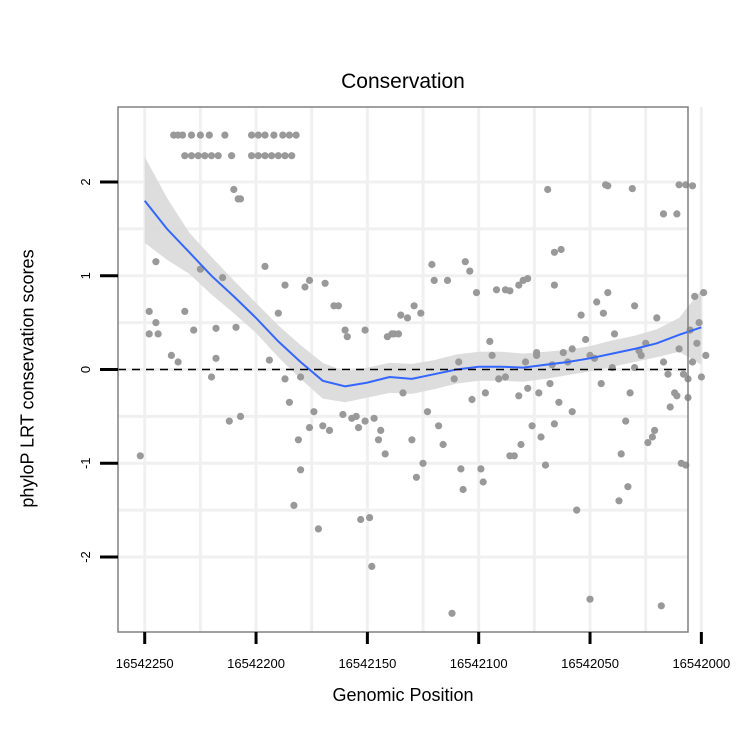 This screenshot has width=750, height=750. Describe the element at coordinates (98, 370) in the screenshot. I see `y-axis: -2 -1 0 1 2` at that location.